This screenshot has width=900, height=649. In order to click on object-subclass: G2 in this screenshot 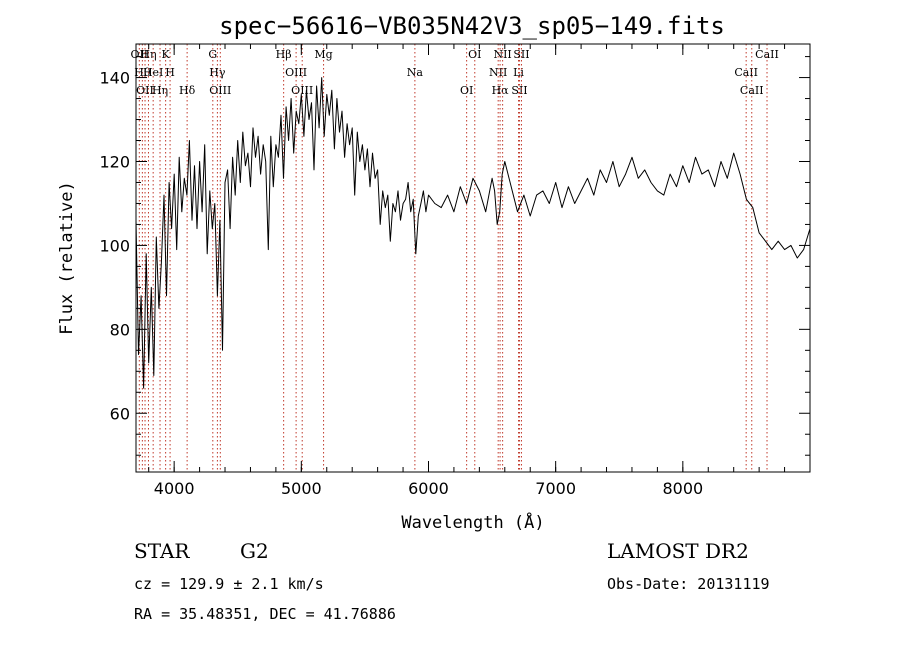, I will do `click(254, 551)`.